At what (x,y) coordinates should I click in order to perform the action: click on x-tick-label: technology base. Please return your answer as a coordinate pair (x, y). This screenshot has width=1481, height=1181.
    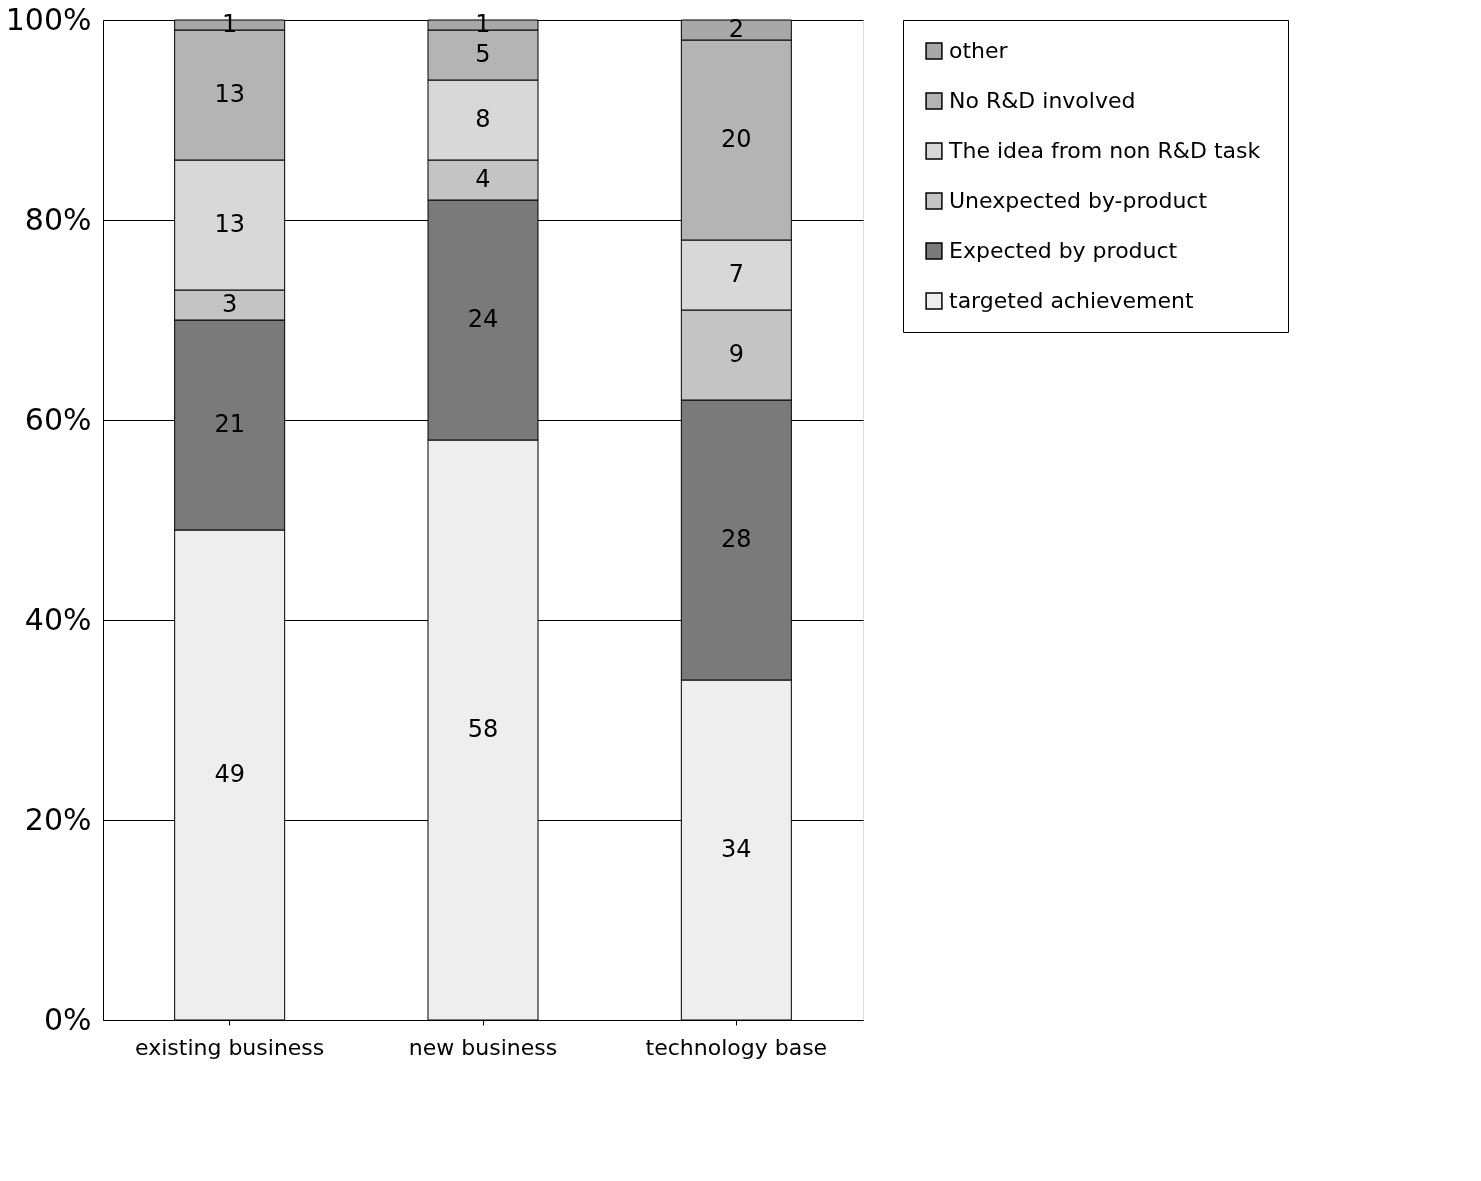
    Looking at the image, I should click on (736, 1047).